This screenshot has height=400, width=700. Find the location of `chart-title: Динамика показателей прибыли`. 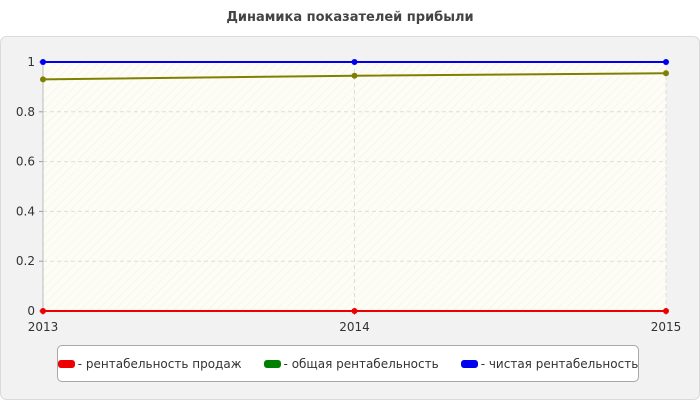

chart-title: Динамика показателей прибыли is located at coordinates (350, 17).